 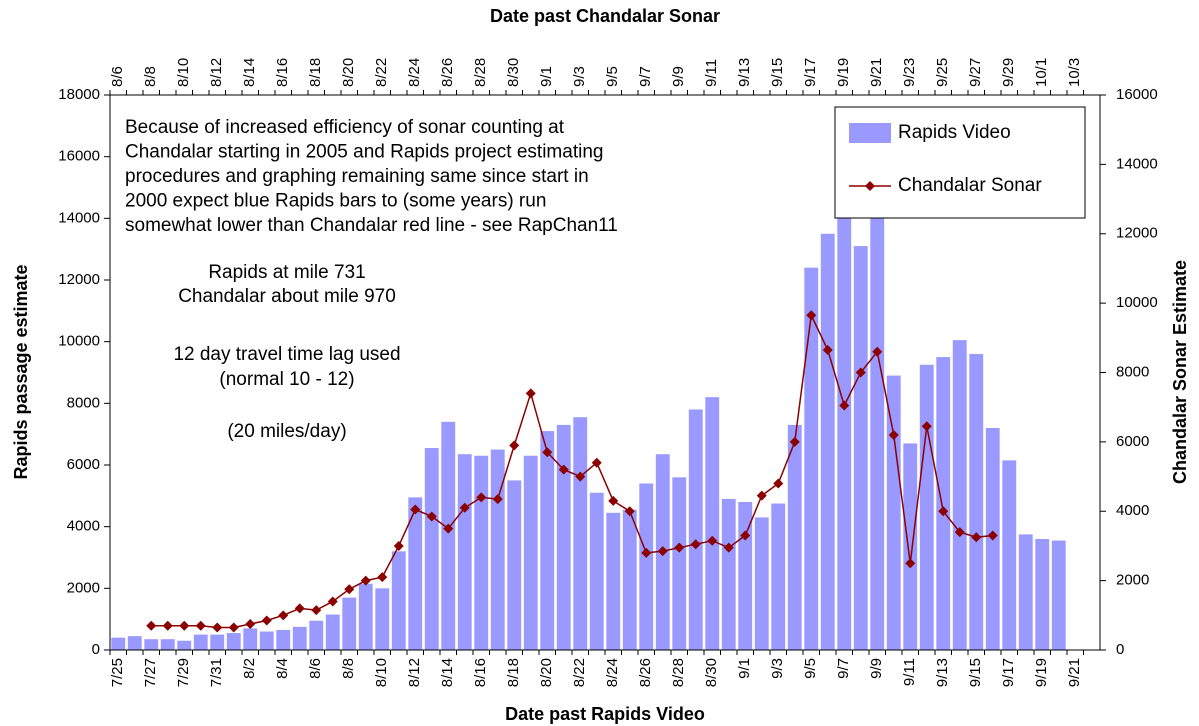 What do you see at coordinates (249, 668) in the screenshot?
I see `x-tick-label: 8/2` at bounding box center [249, 668].